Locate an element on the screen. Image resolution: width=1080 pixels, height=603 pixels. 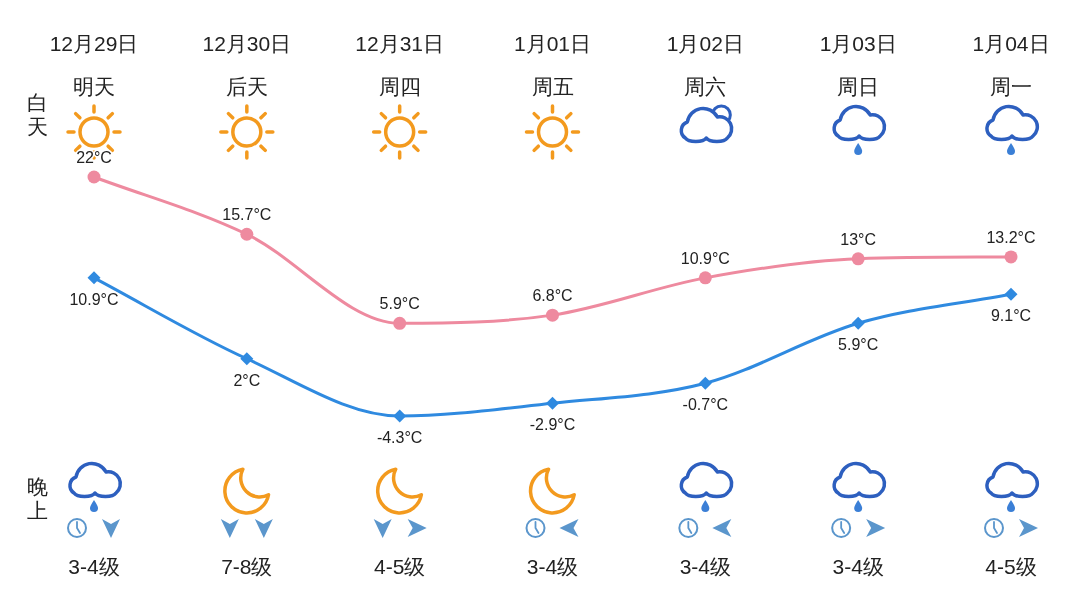
text: 晚上 is located at coordinates (37, 498).